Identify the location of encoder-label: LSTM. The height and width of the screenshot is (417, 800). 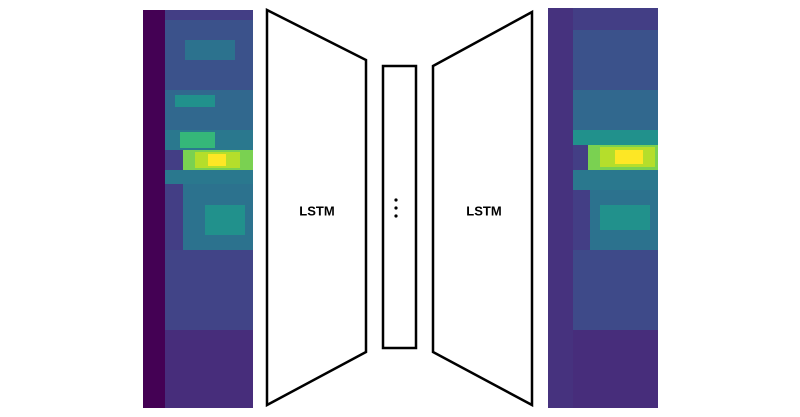
(316, 210).